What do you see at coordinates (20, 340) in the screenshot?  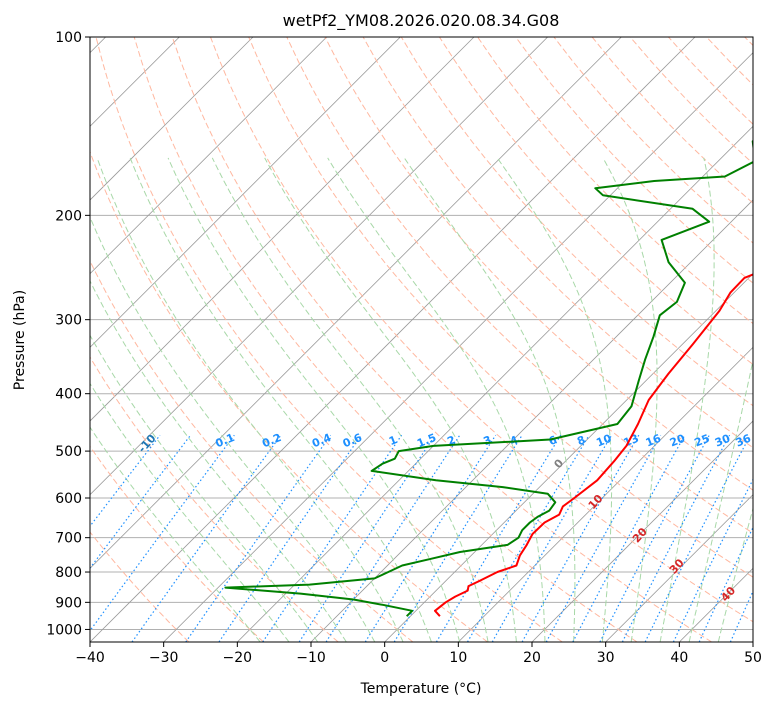 I see `y-axis-label: Pressure (hPa)` at bounding box center [20, 340].